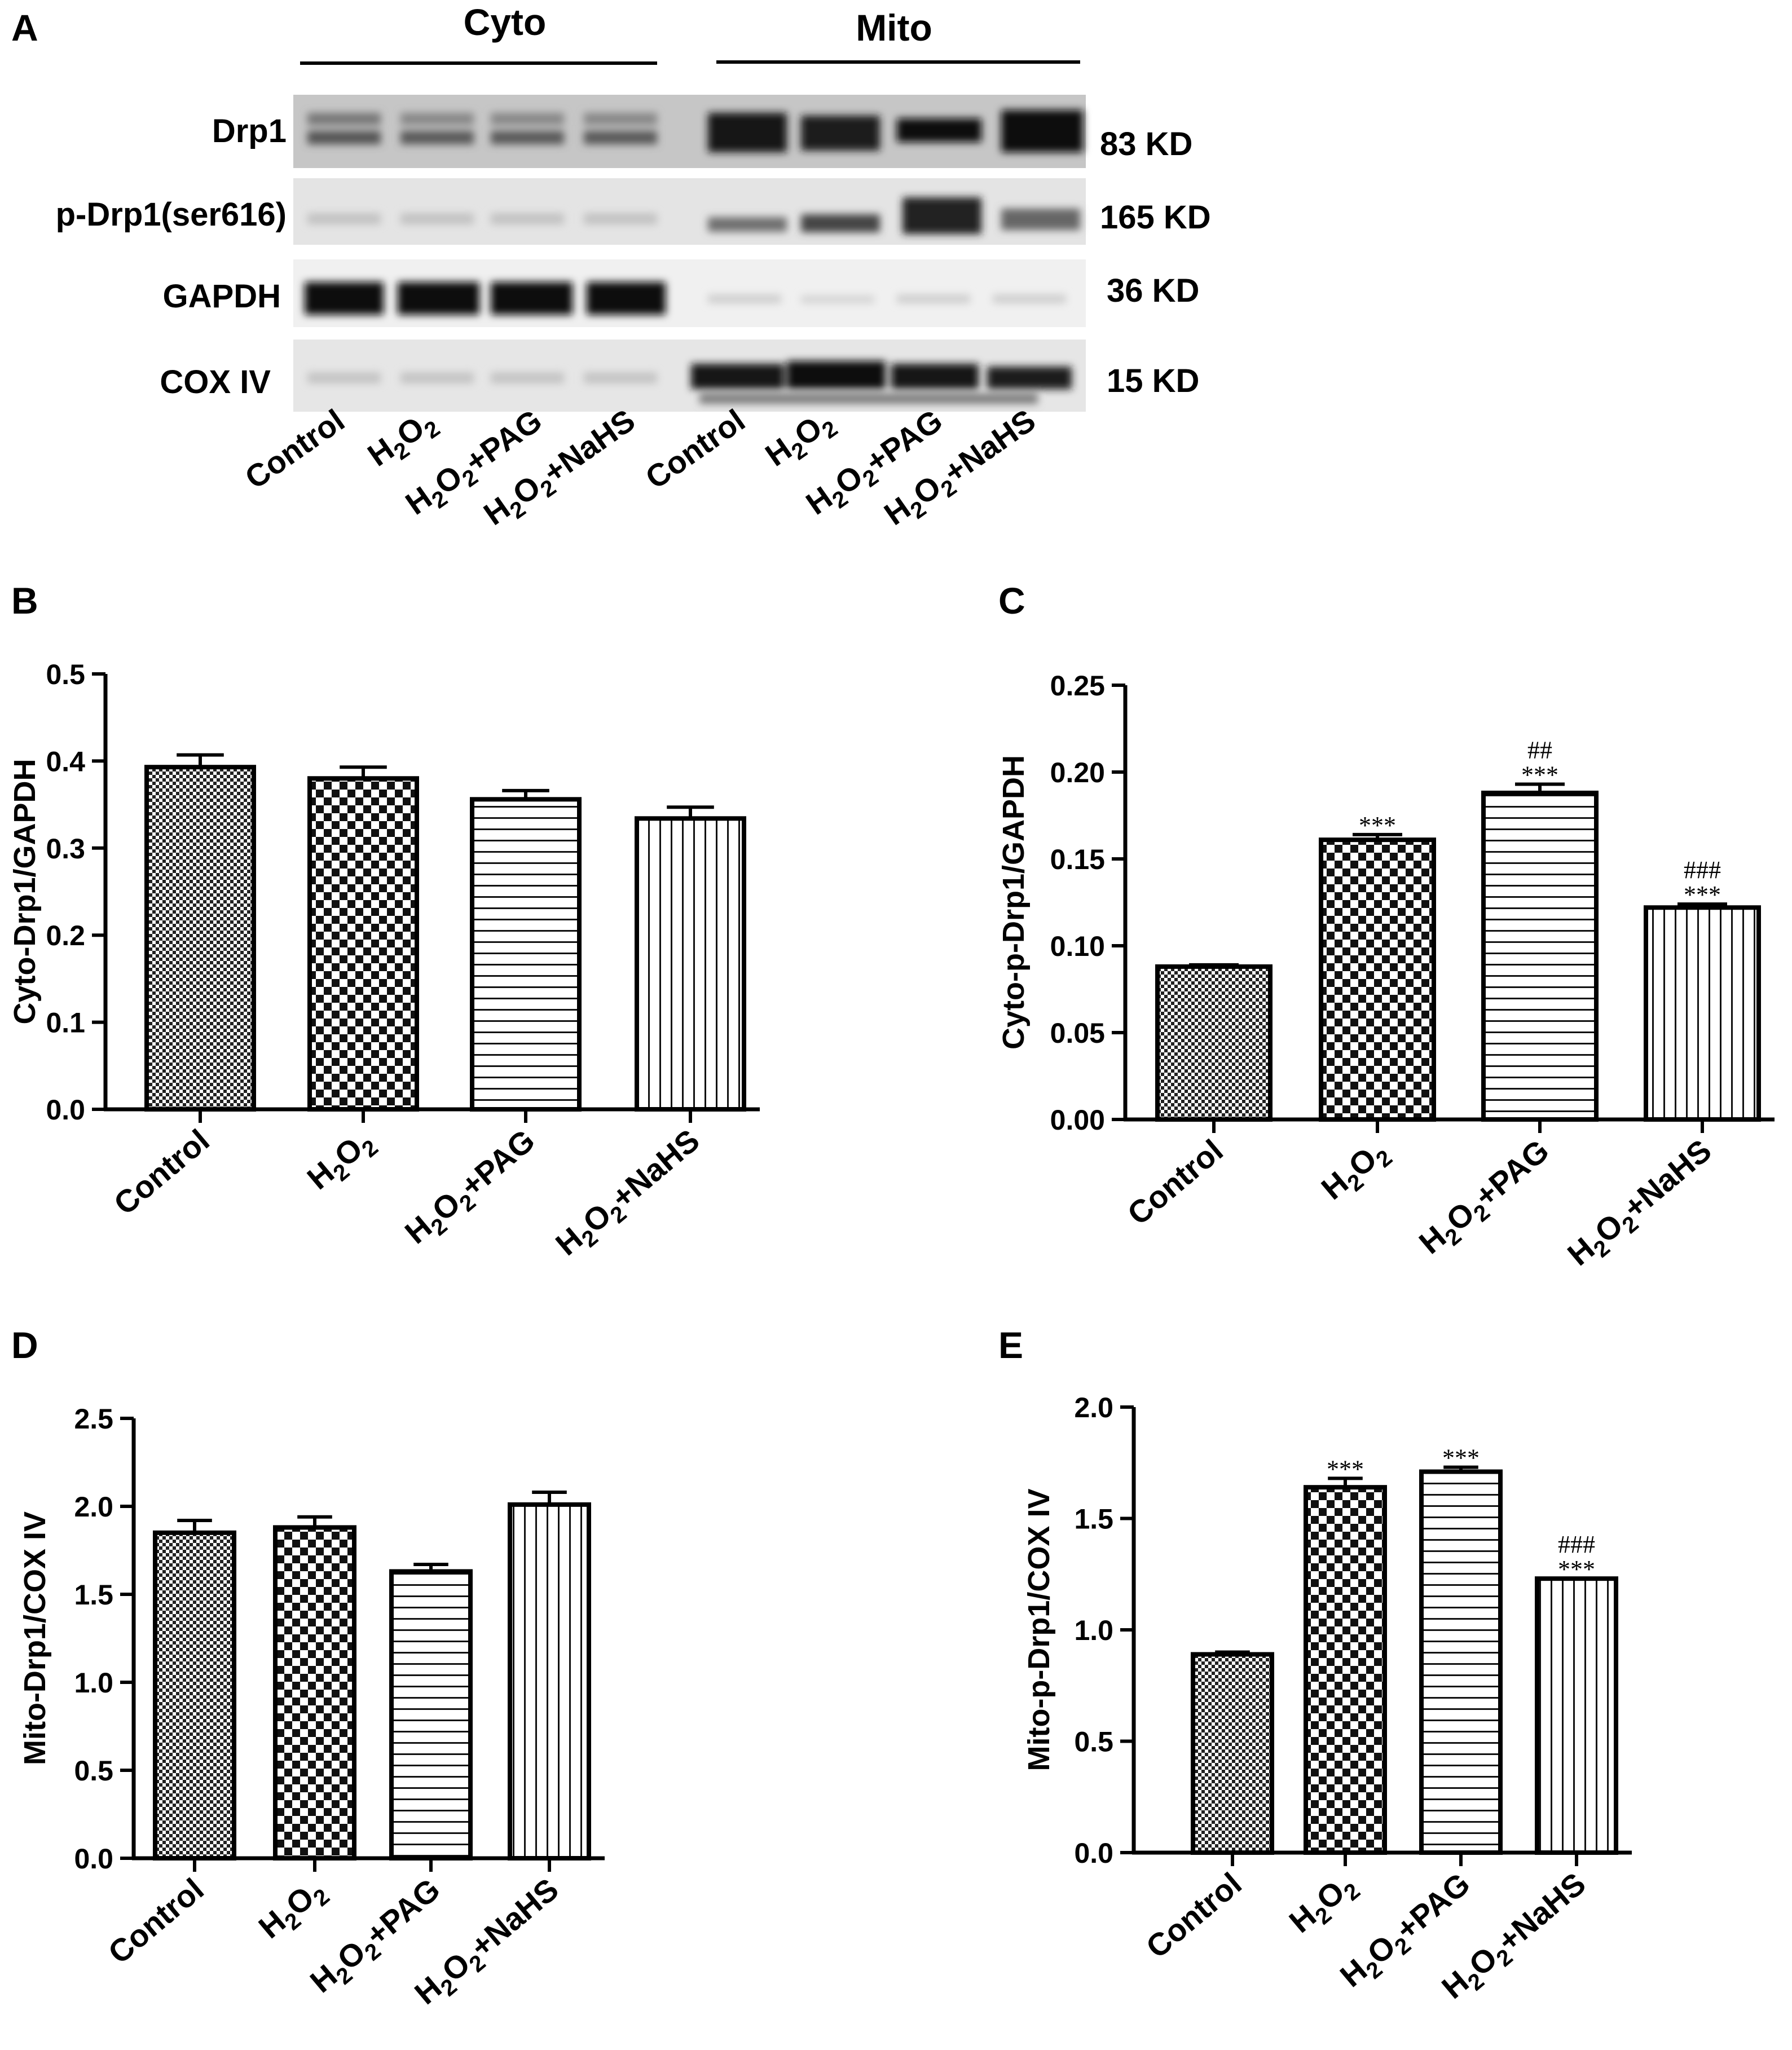 The width and height of the screenshot is (1792, 2050). I want to click on panel-letter-a: A, so click(24, 28).